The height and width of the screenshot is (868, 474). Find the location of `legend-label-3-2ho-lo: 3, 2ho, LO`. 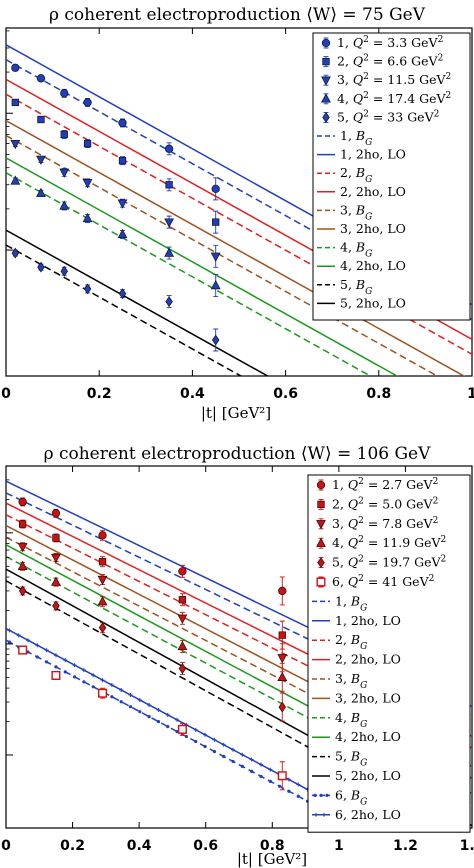

legend-label-3-2ho-lo: 3, 2ho, LO is located at coordinates (373, 228).